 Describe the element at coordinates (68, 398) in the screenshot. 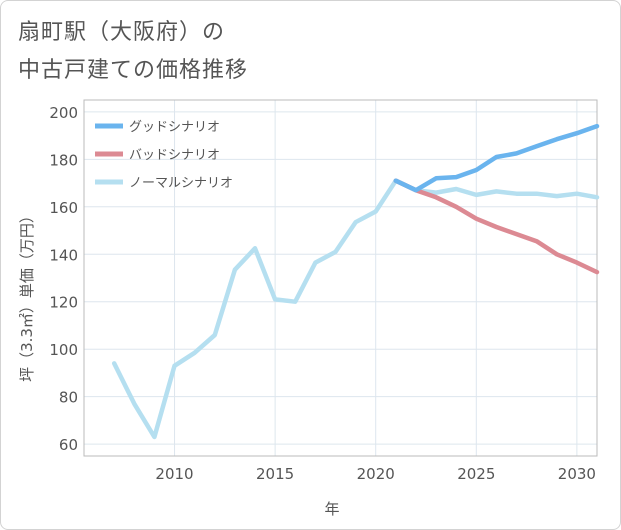

I see `y-tick-label: 80` at that location.